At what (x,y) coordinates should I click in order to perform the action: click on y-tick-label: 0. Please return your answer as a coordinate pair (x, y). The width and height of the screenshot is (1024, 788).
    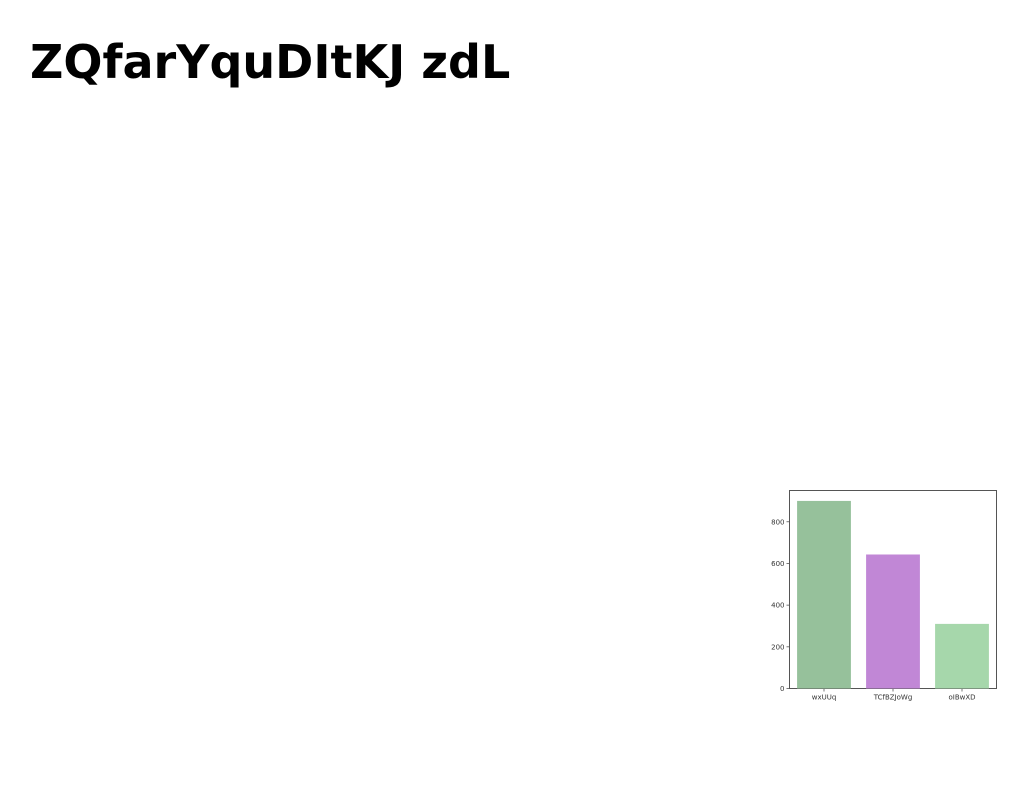
    Looking at the image, I should click on (782, 689).